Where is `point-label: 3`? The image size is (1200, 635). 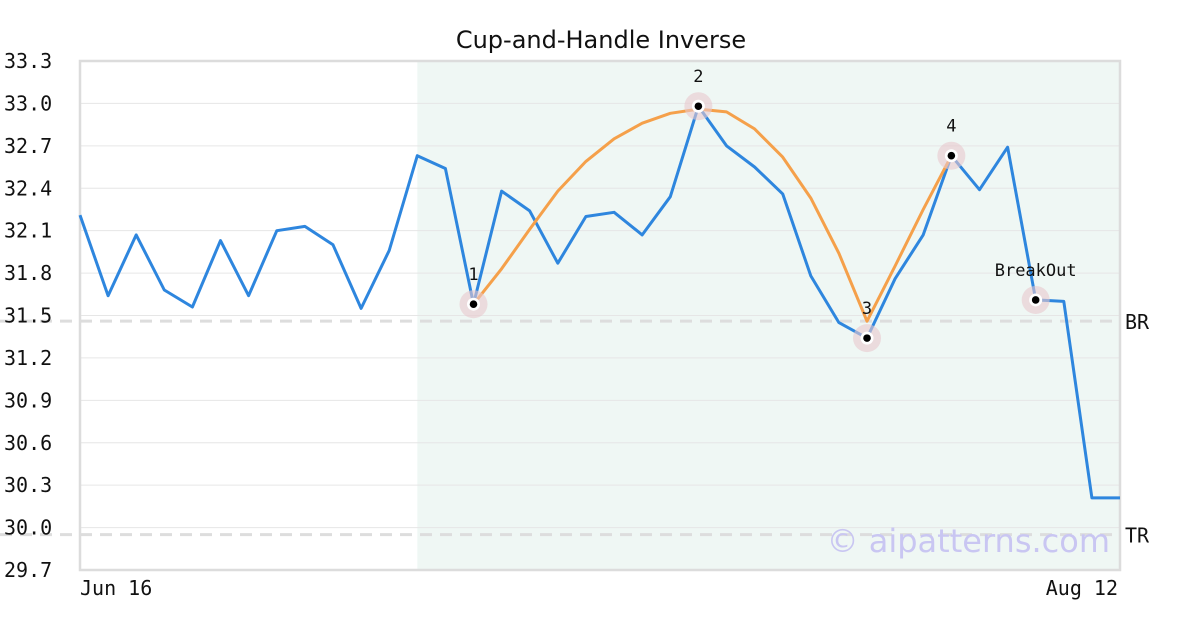 point-label: 3 is located at coordinates (867, 309).